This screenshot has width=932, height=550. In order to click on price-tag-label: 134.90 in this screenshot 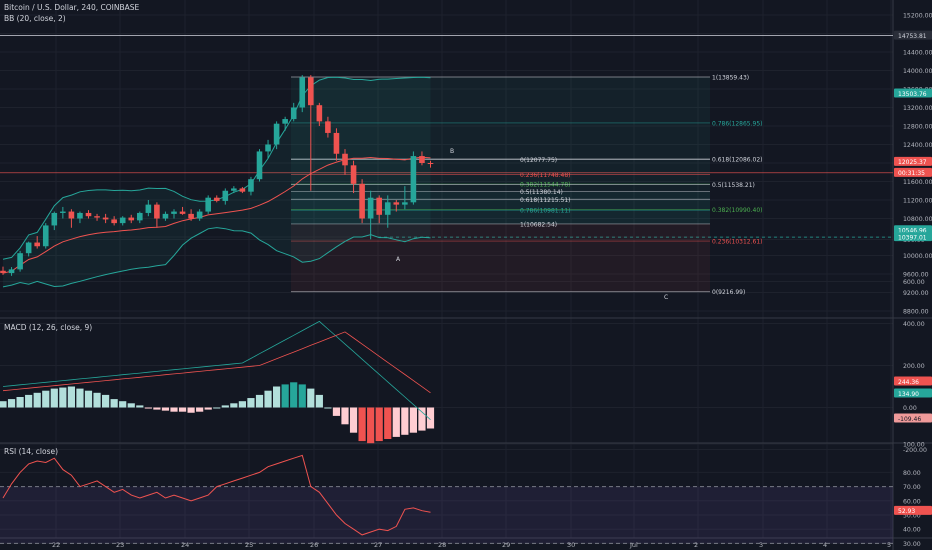, I will do `click(908, 394)`.